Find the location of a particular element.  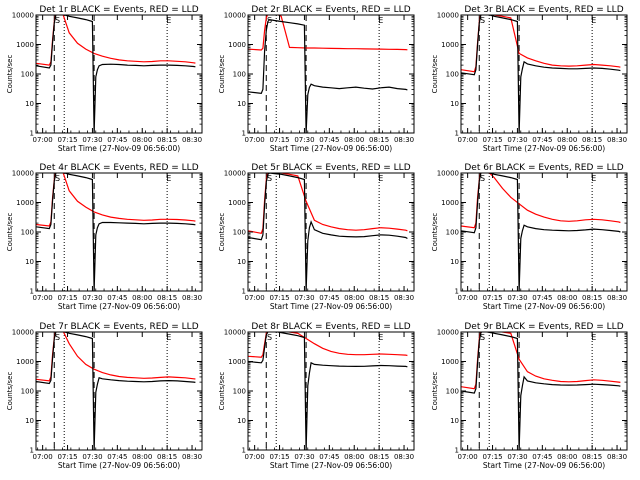

panel-title: Det 1r BLACK = Events, RED = LLD is located at coordinates (118, 10).